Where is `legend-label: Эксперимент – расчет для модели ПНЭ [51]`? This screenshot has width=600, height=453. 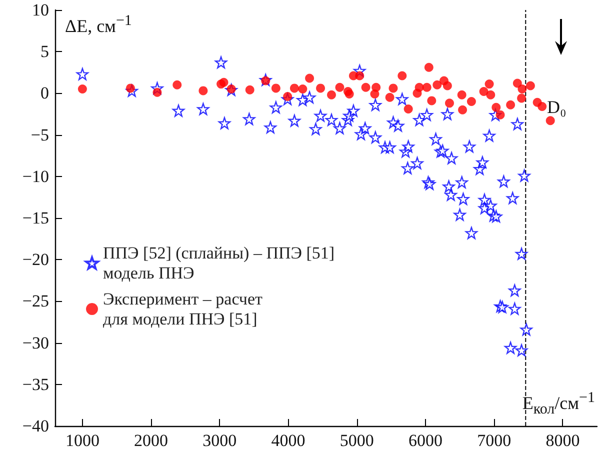 legend-label: Эксперимент – расчет для модели ПНЭ [51] is located at coordinates (183, 309).